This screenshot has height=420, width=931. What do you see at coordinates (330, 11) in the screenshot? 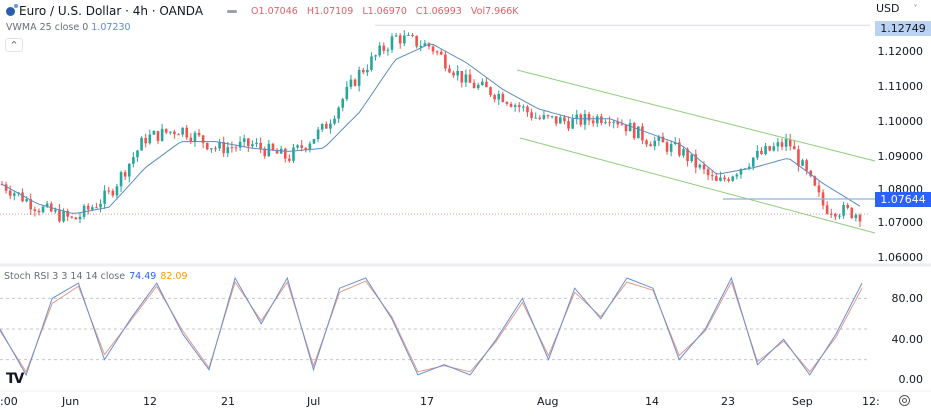
I see `high-value: H1.07109` at bounding box center [330, 11].